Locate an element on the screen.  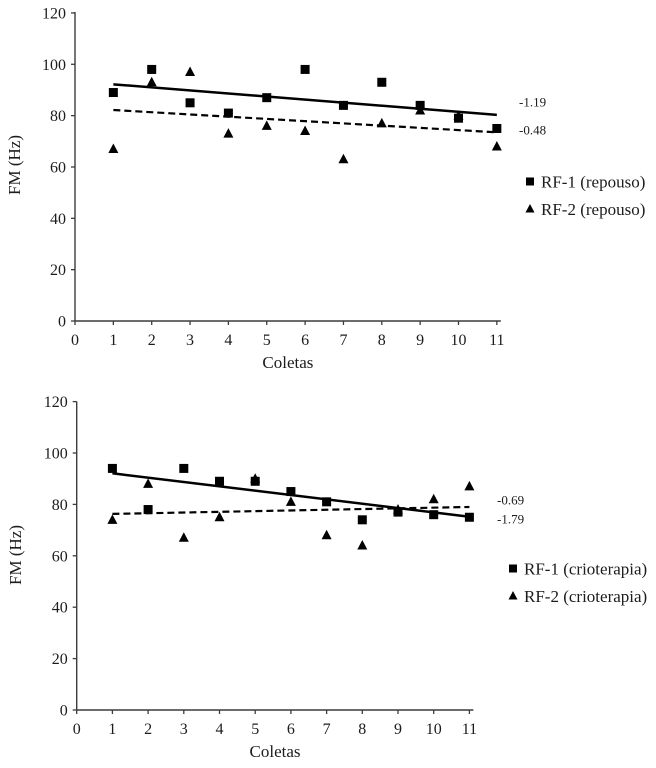
trend-slope-label: -1.79 is located at coordinates (510, 519).